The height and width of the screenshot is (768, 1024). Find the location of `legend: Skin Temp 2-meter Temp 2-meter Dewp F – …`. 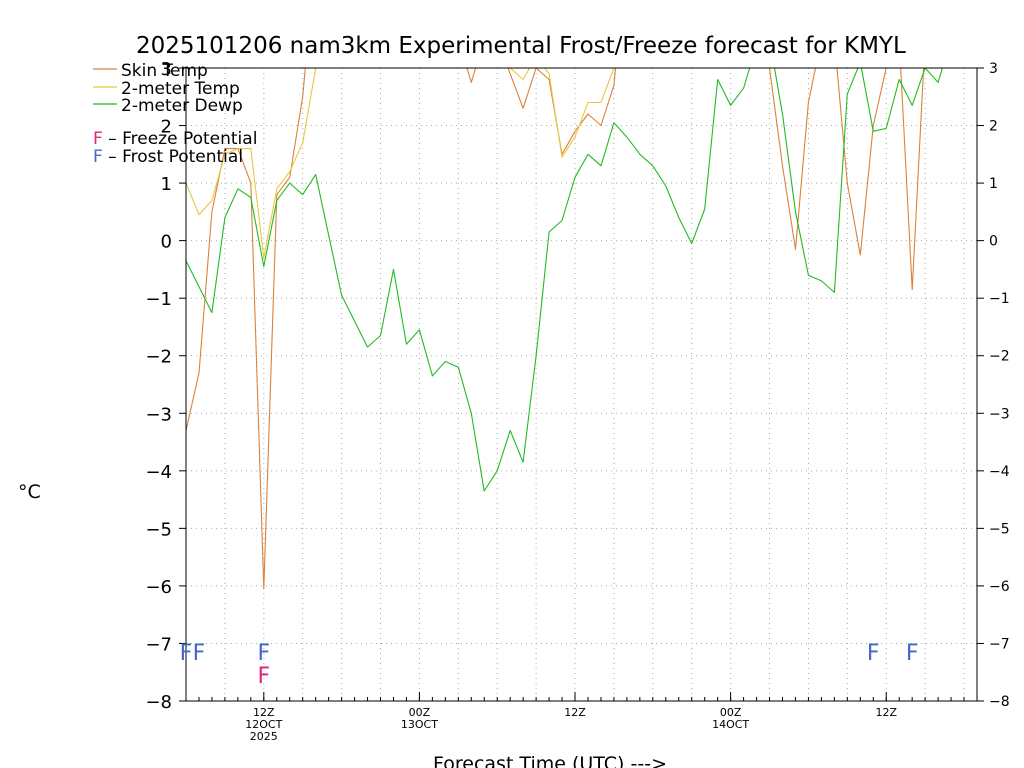

legend: Skin Temp 2-meter Temp 2-meter Dewp F – … is located at coordinates (175, 114).